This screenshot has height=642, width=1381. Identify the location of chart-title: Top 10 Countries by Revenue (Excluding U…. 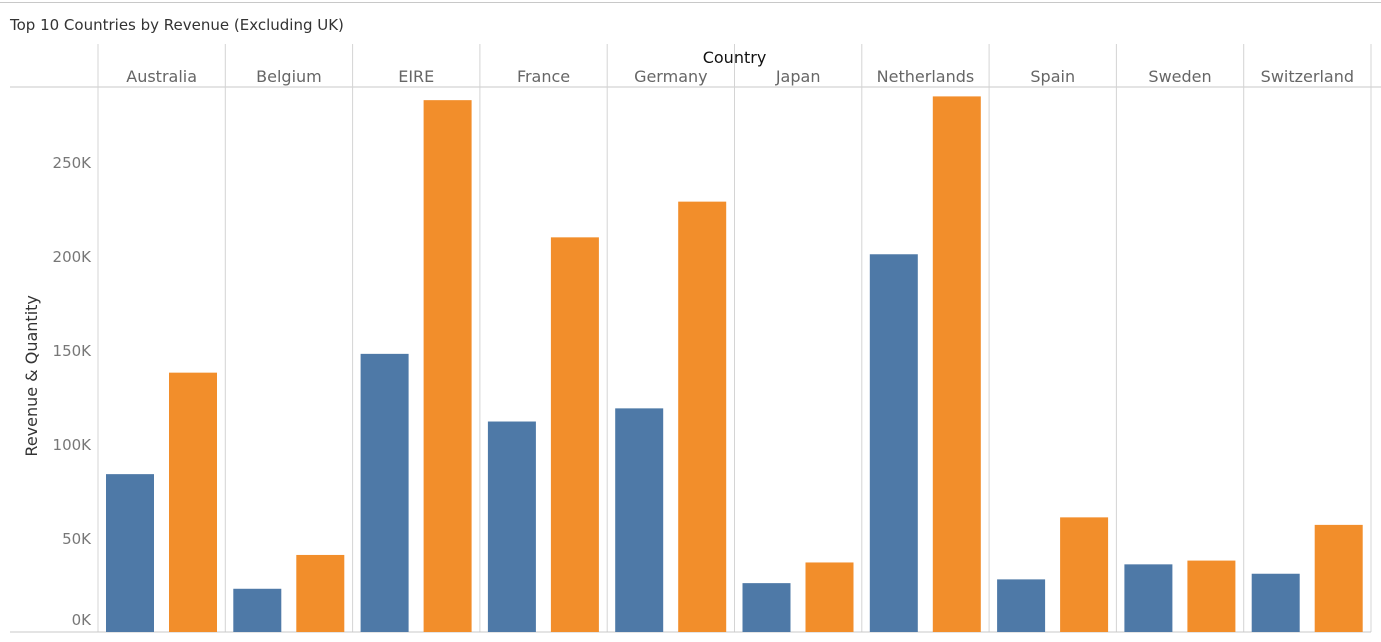
(177, 25).